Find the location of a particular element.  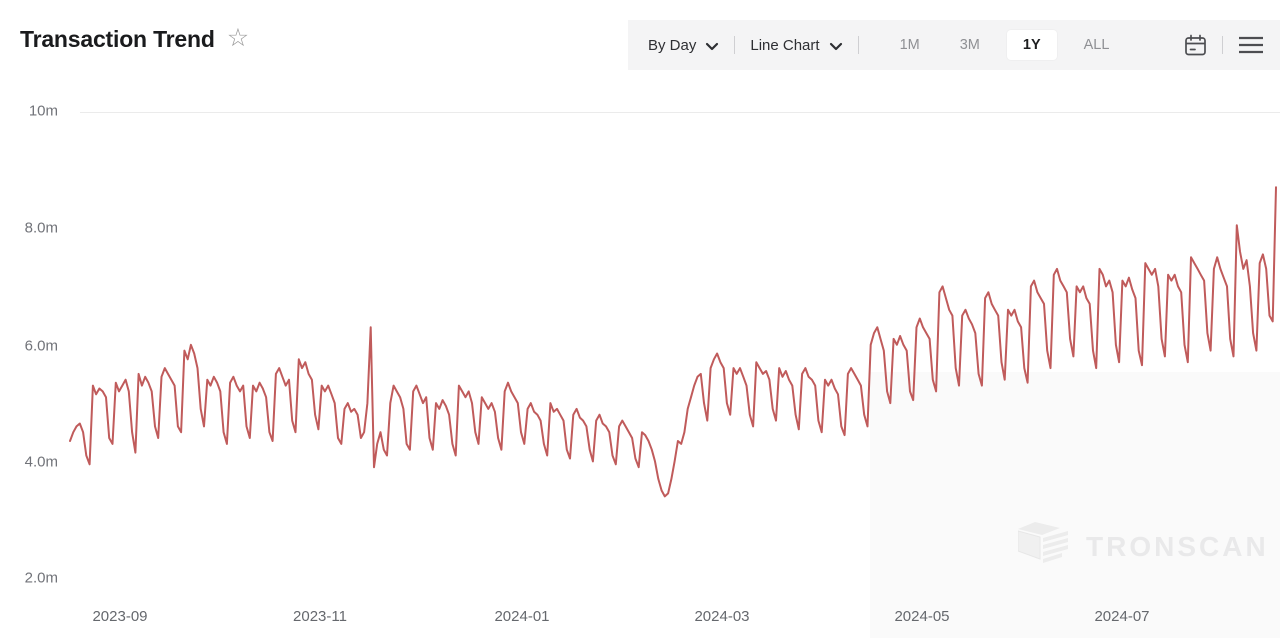

x-tick-2024-01: 2024-01 is located at coordinates (522, 616).